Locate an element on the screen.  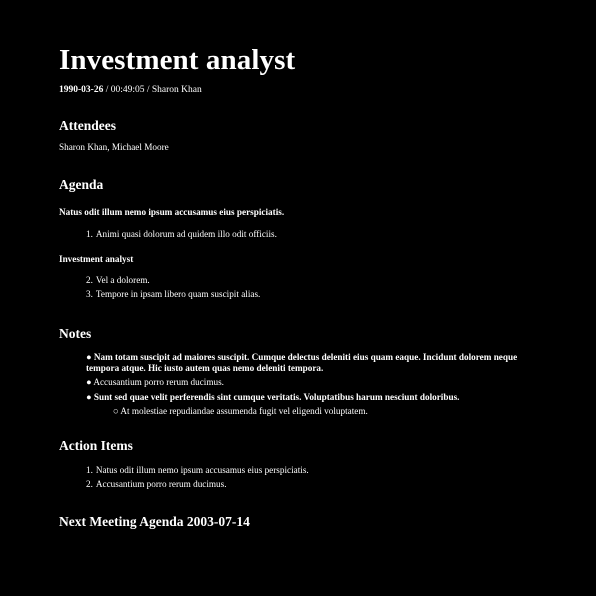
attendees-list: Sharon Khan, Michael Moore is located at coordinates (114, 147).